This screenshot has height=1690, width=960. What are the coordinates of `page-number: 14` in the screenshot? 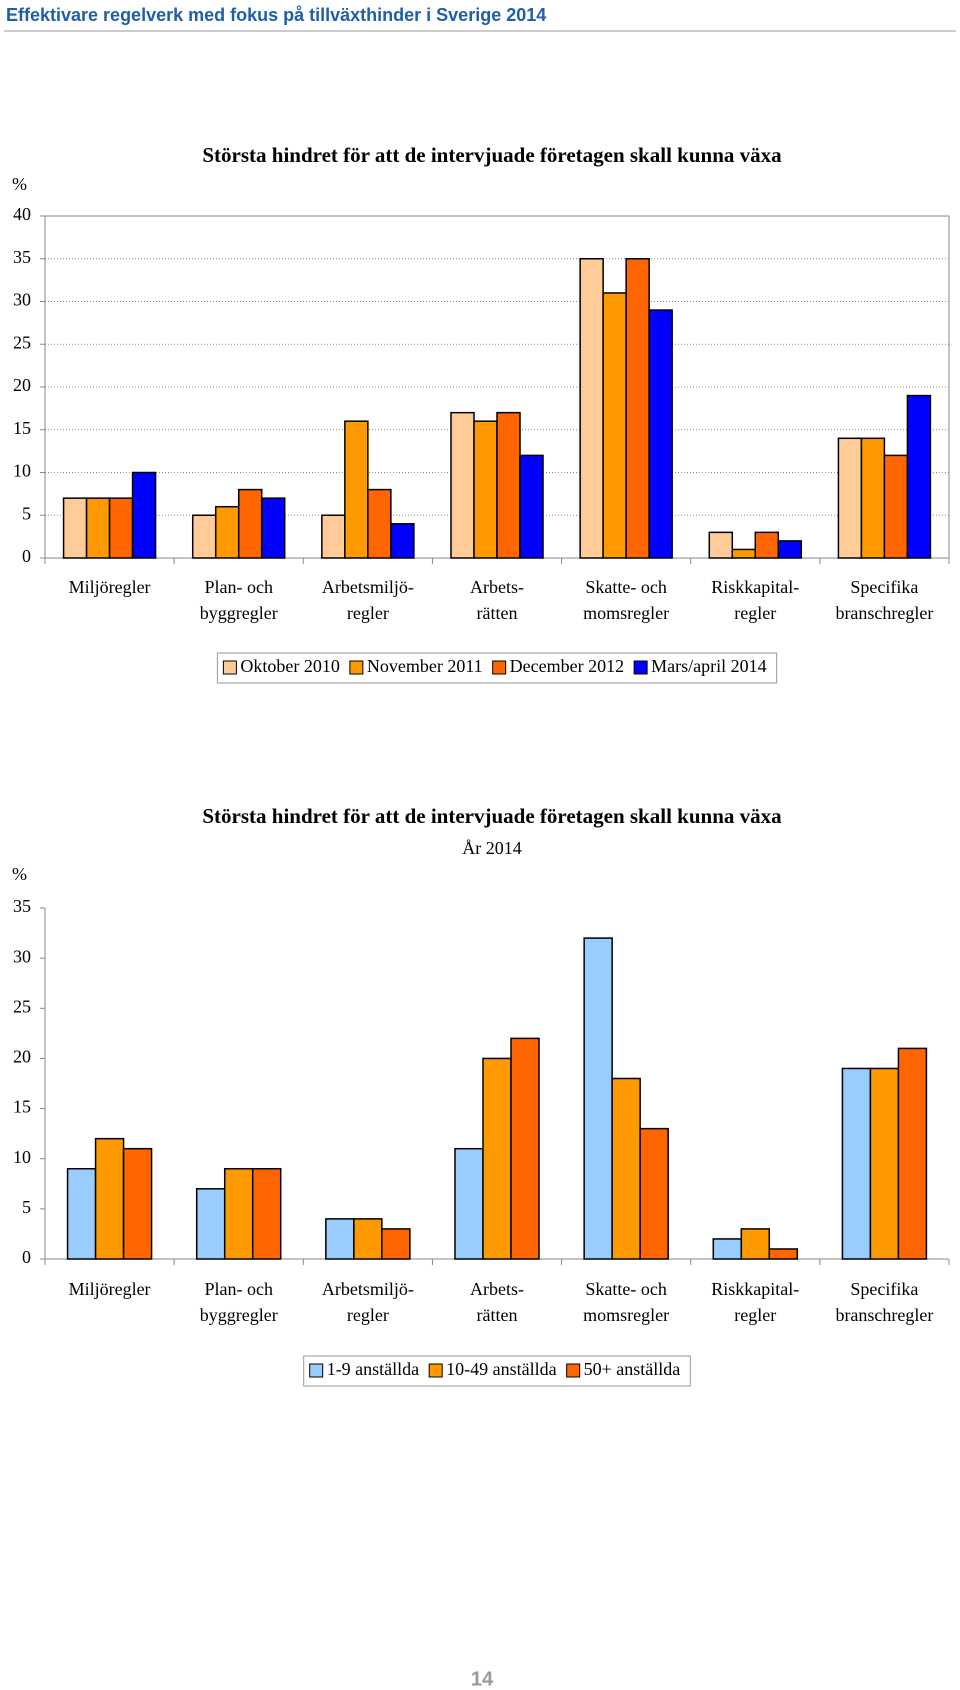 It's located at (482, 1679).